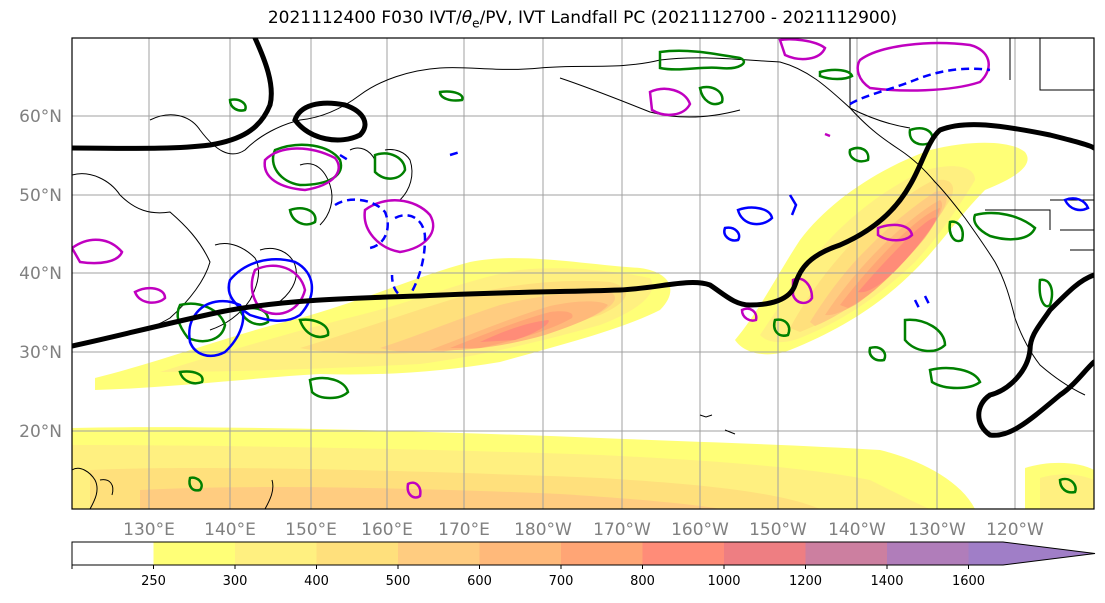 The height and width of the screenshot is (603, 1105). I want to click on lon-label: 140°E, so click(230, 530).